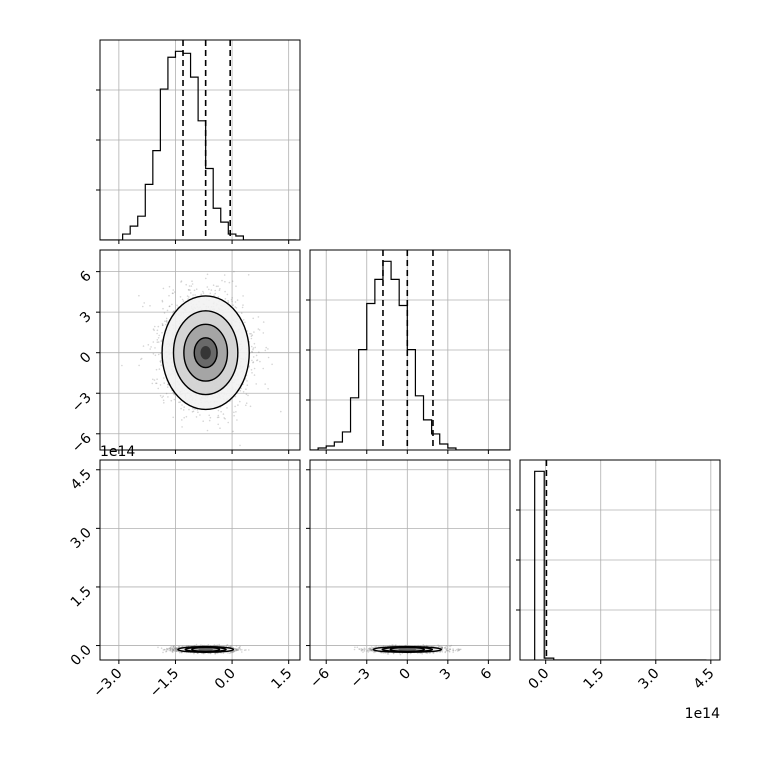  Describe the element at coordinates (205, 353) in the screenshot. I see `contour-line` at that location.